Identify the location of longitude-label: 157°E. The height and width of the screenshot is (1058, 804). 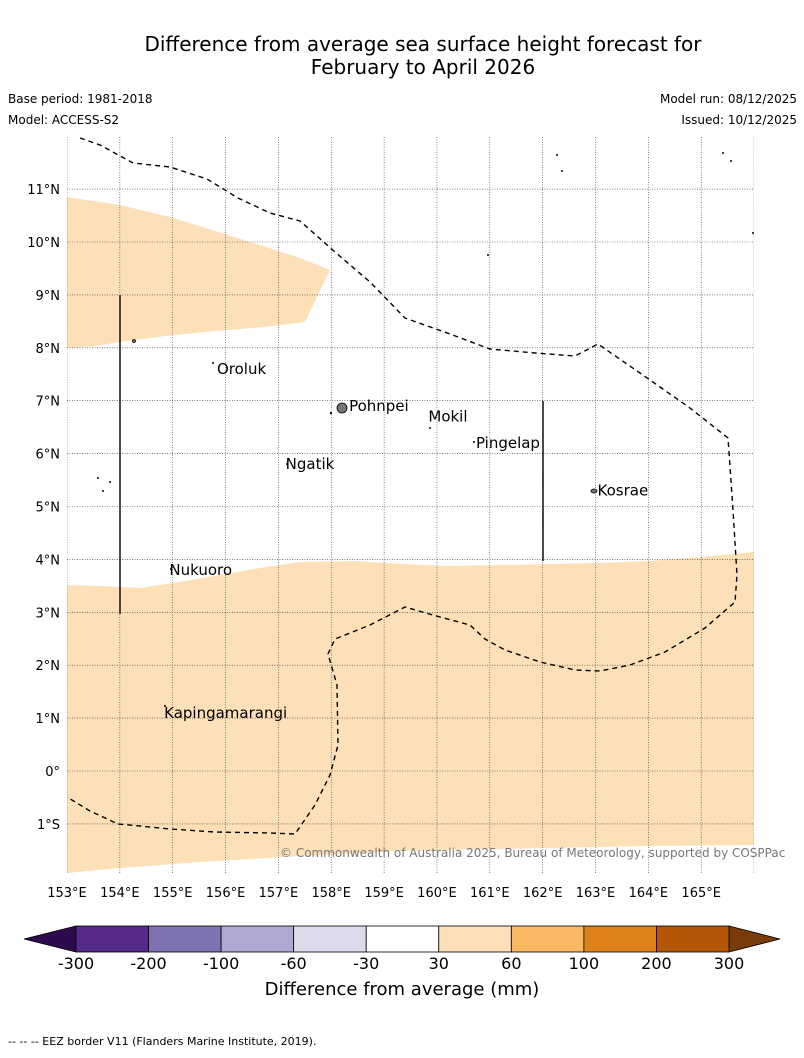
(279, 893).